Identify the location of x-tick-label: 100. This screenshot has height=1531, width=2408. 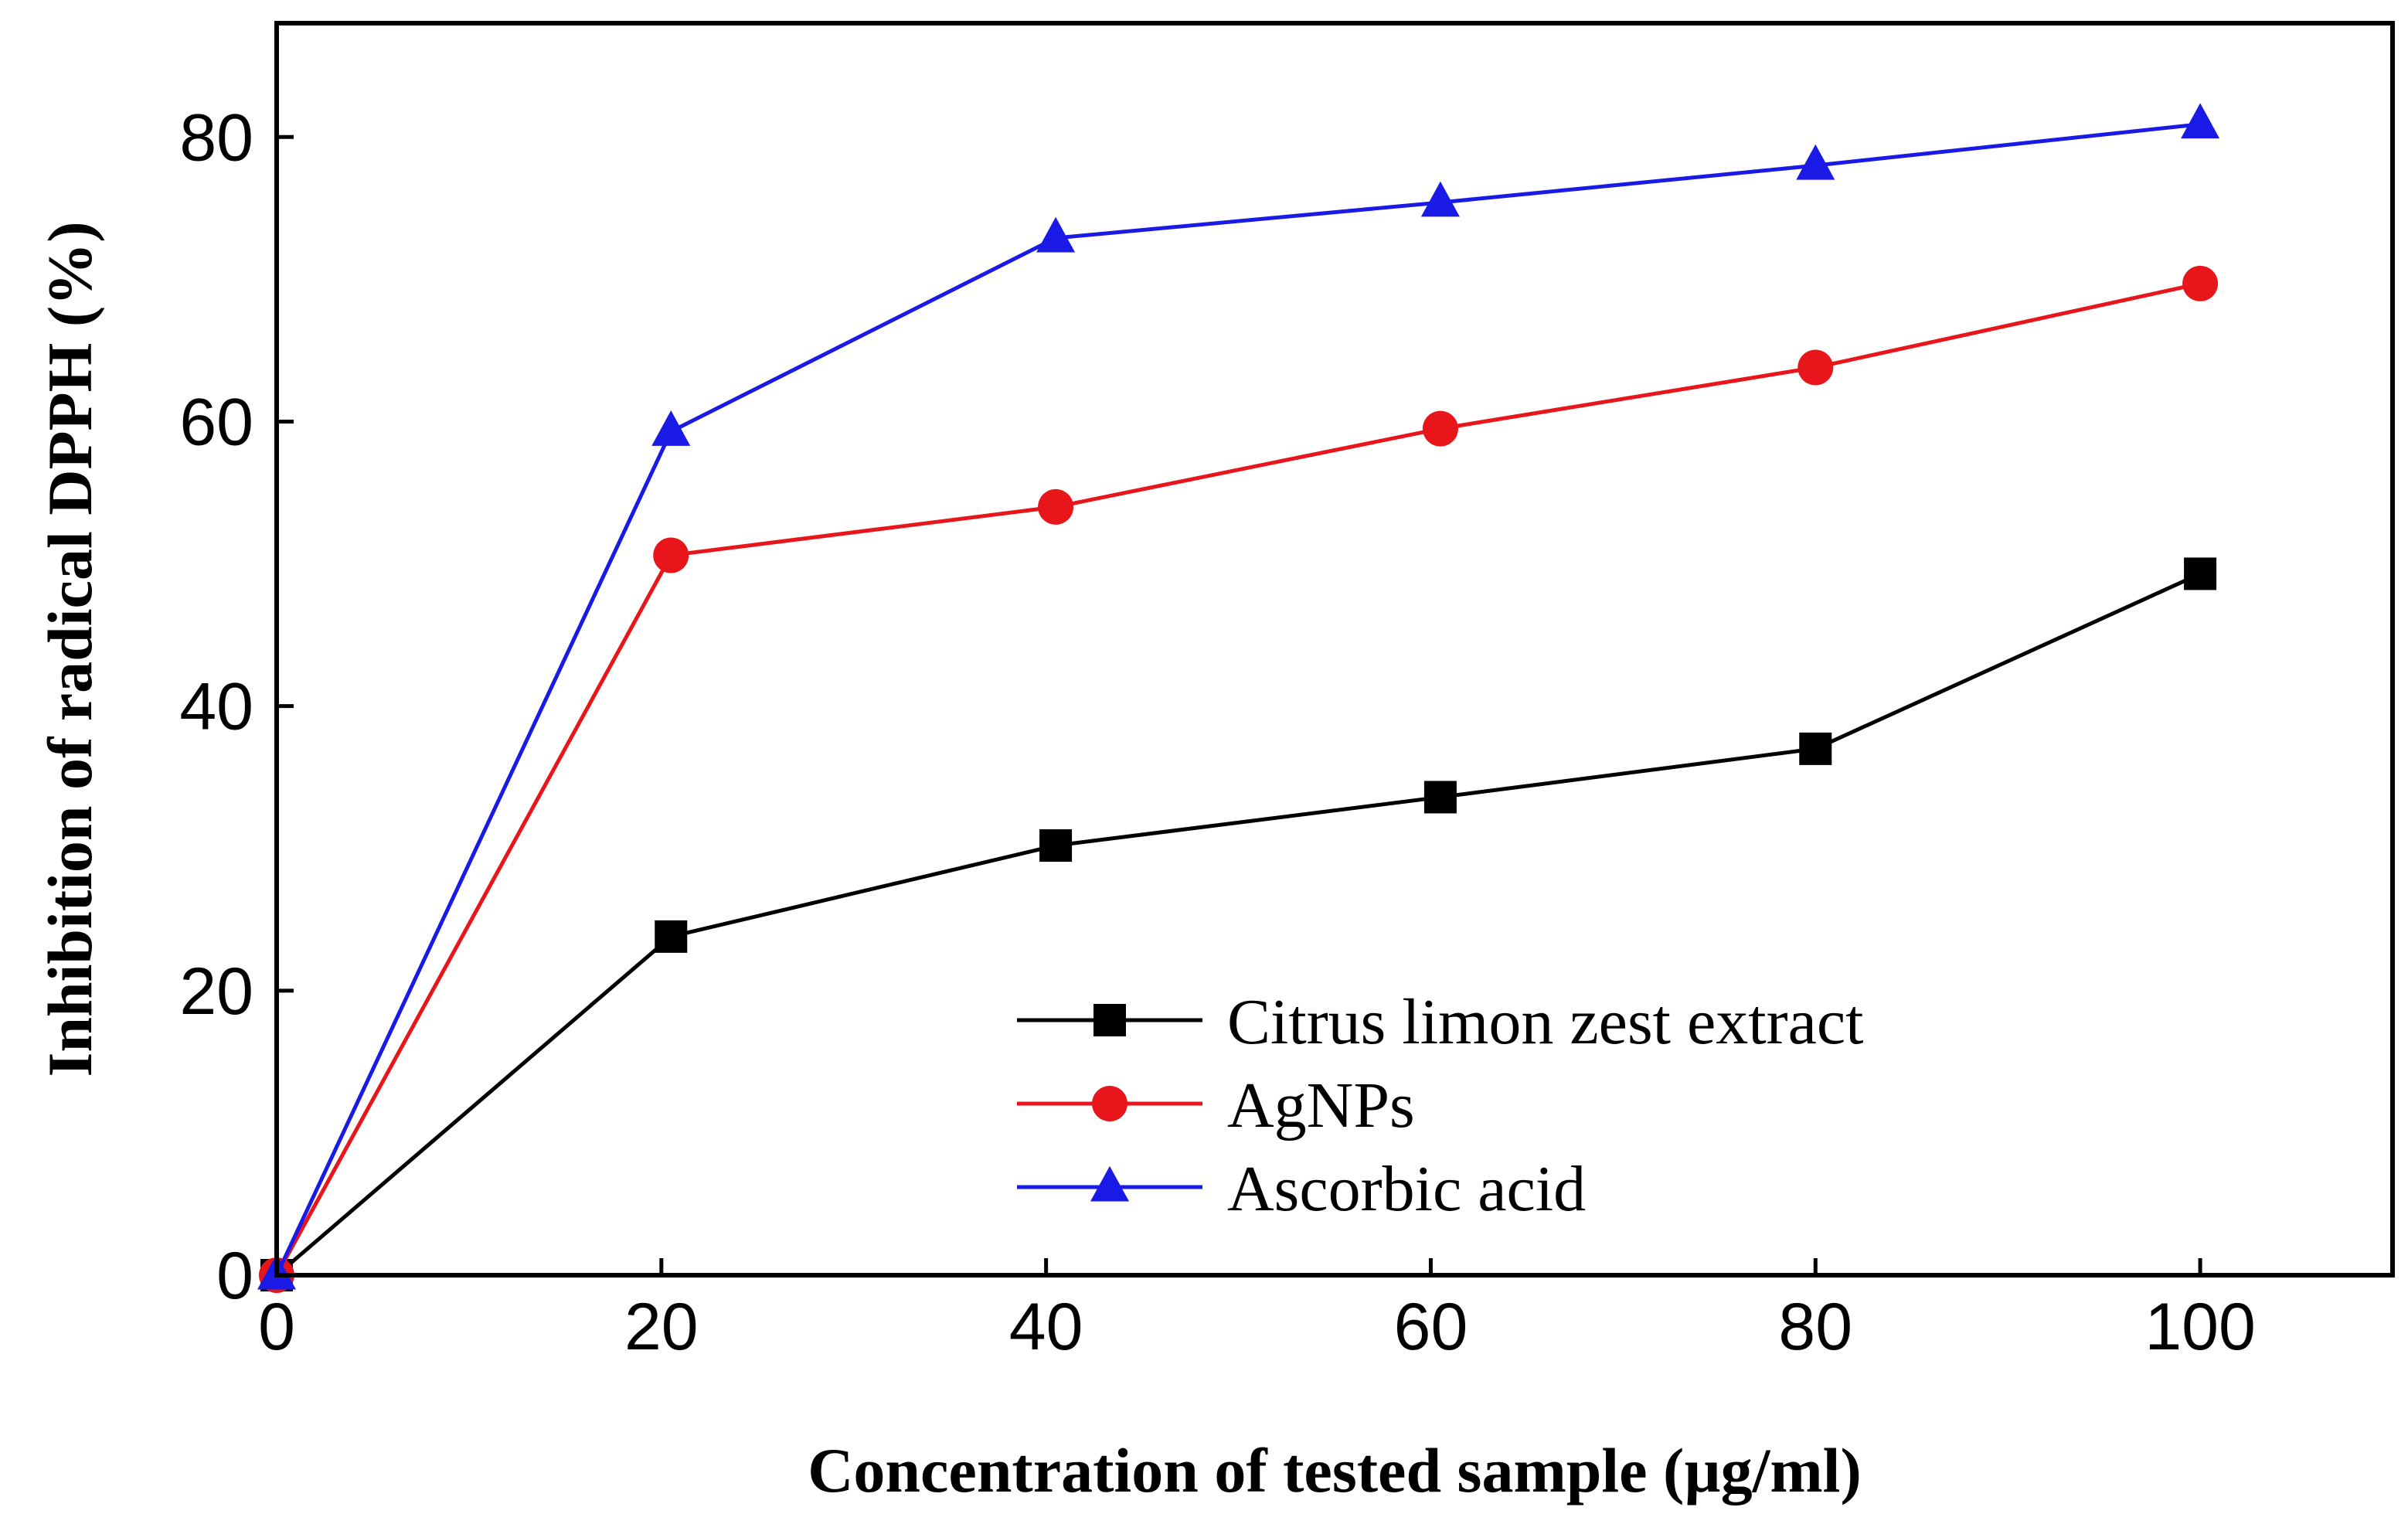
(2200, 1327).